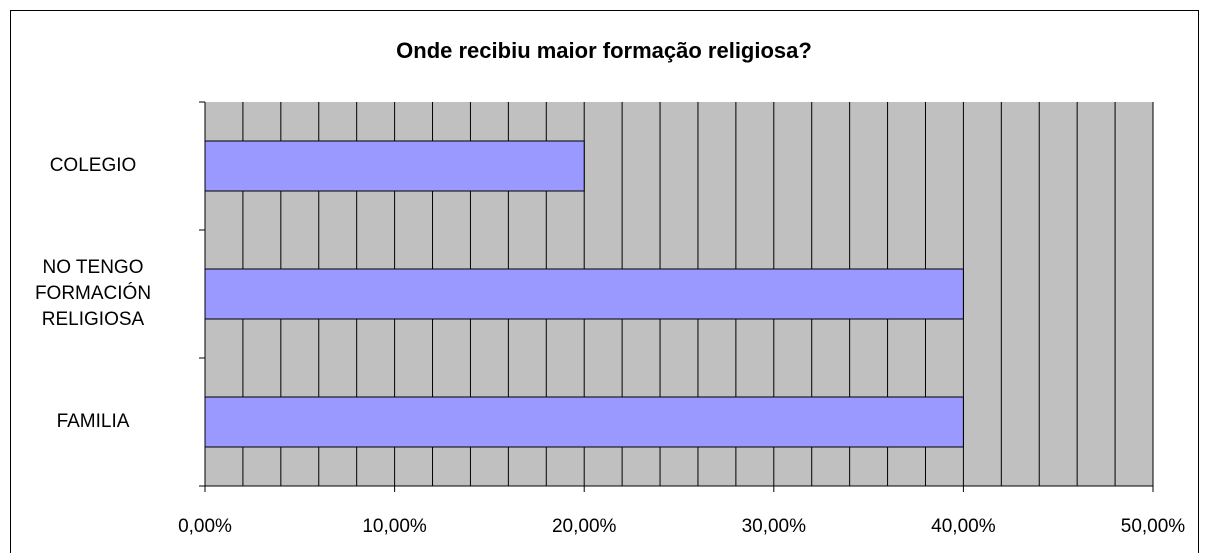 The image size is (1209, 553). Describe the element at coordinates (774, 526) in the screenshot. I see `x-tick-label: 30,00%` at that location.